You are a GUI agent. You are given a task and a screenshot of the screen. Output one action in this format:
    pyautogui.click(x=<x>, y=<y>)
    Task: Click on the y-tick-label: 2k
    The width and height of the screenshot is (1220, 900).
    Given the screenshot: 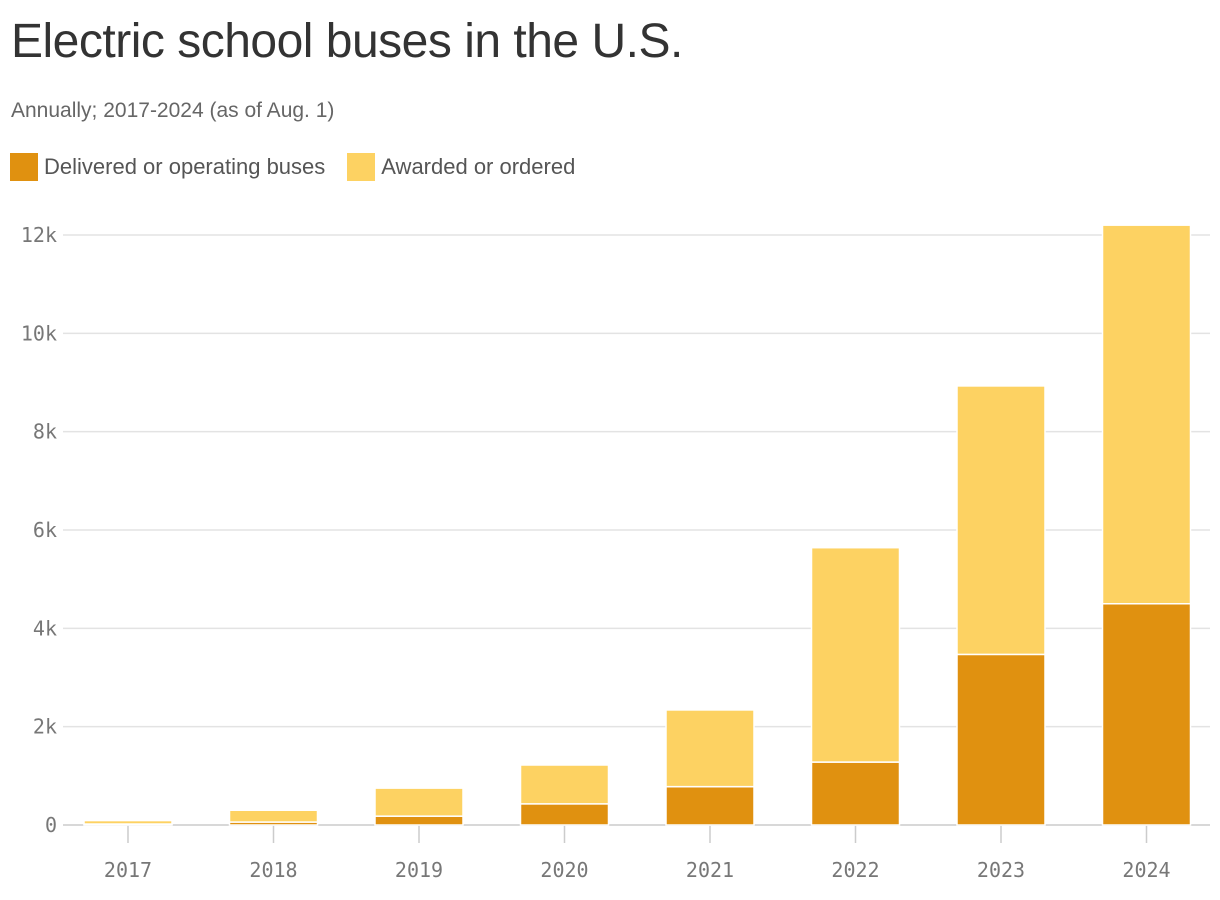 What is the action you would take?
    pyautogui.click(x=45, y=727)
    